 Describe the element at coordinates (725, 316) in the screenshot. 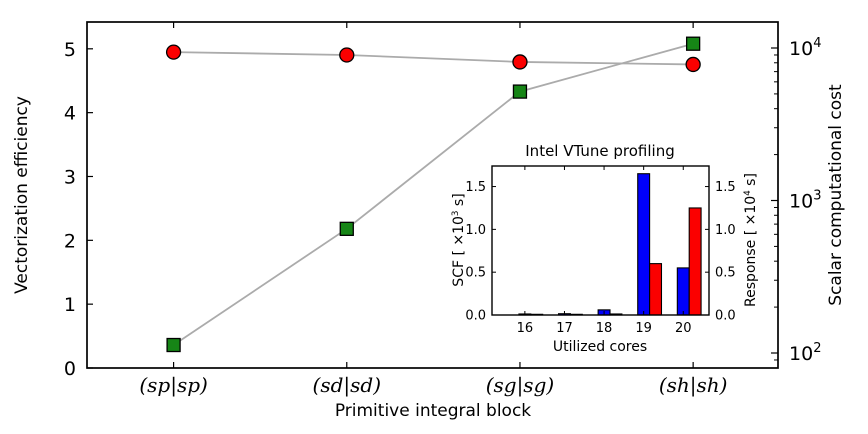

I see `inset-right-tick-label: 0.0` at that location.